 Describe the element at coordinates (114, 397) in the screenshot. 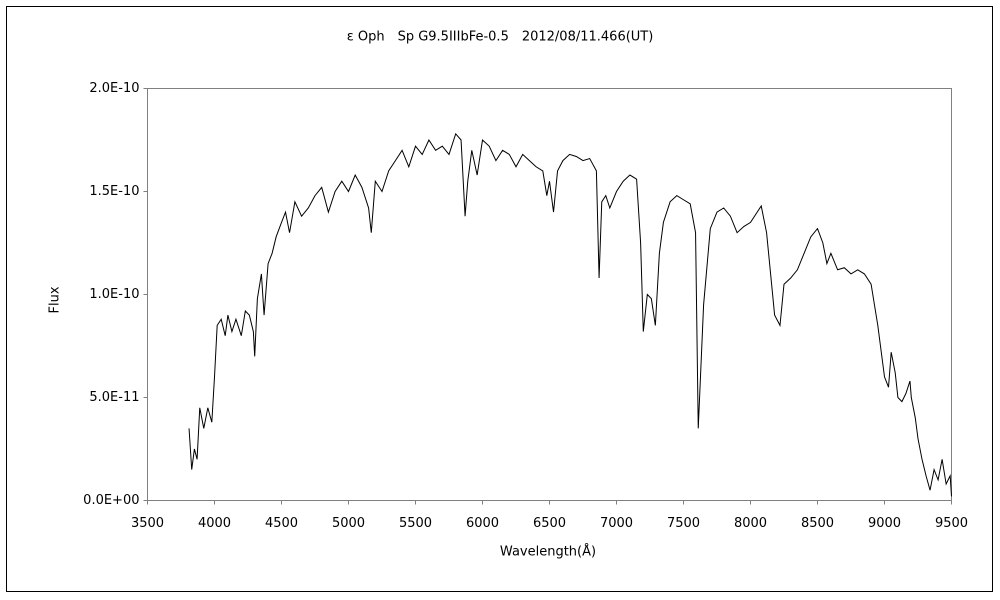

I see `y-tick-label: 5.0E-11` at that location.